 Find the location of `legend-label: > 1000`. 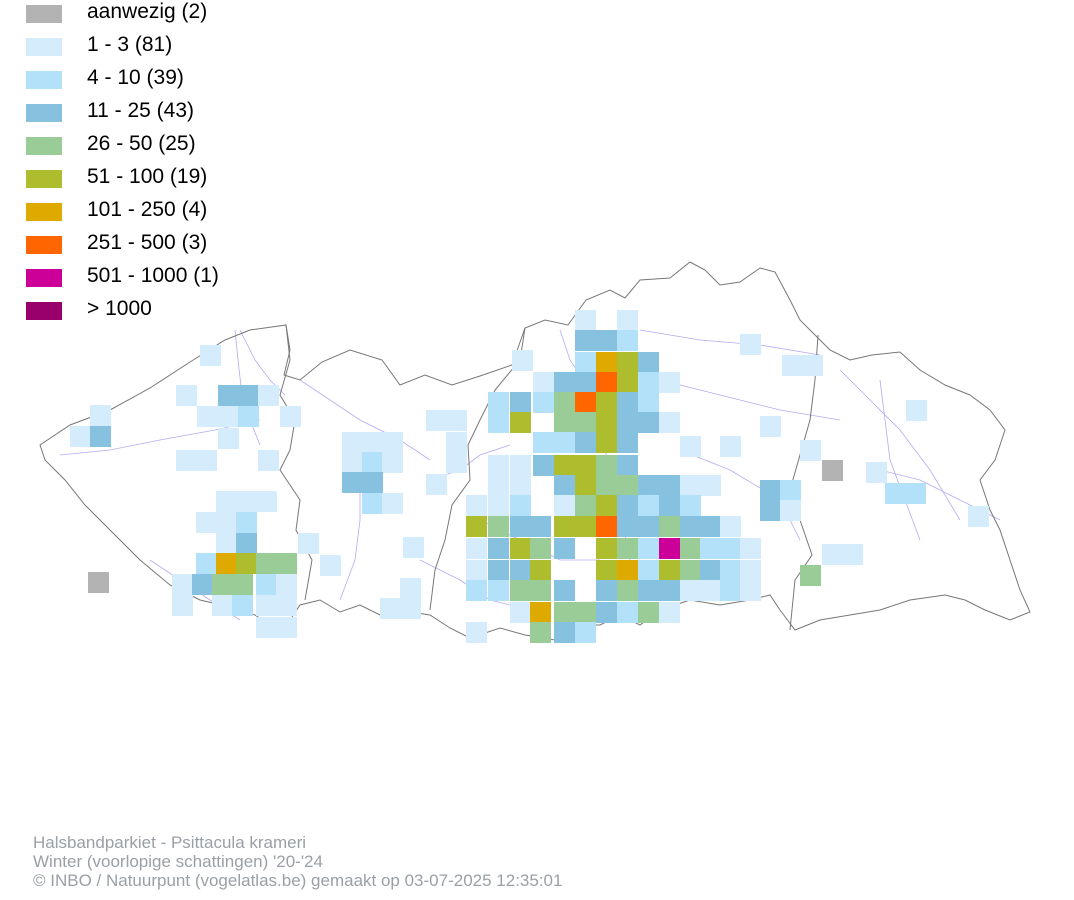

legend-label: > 1000 is located at coordinates (119, 308).